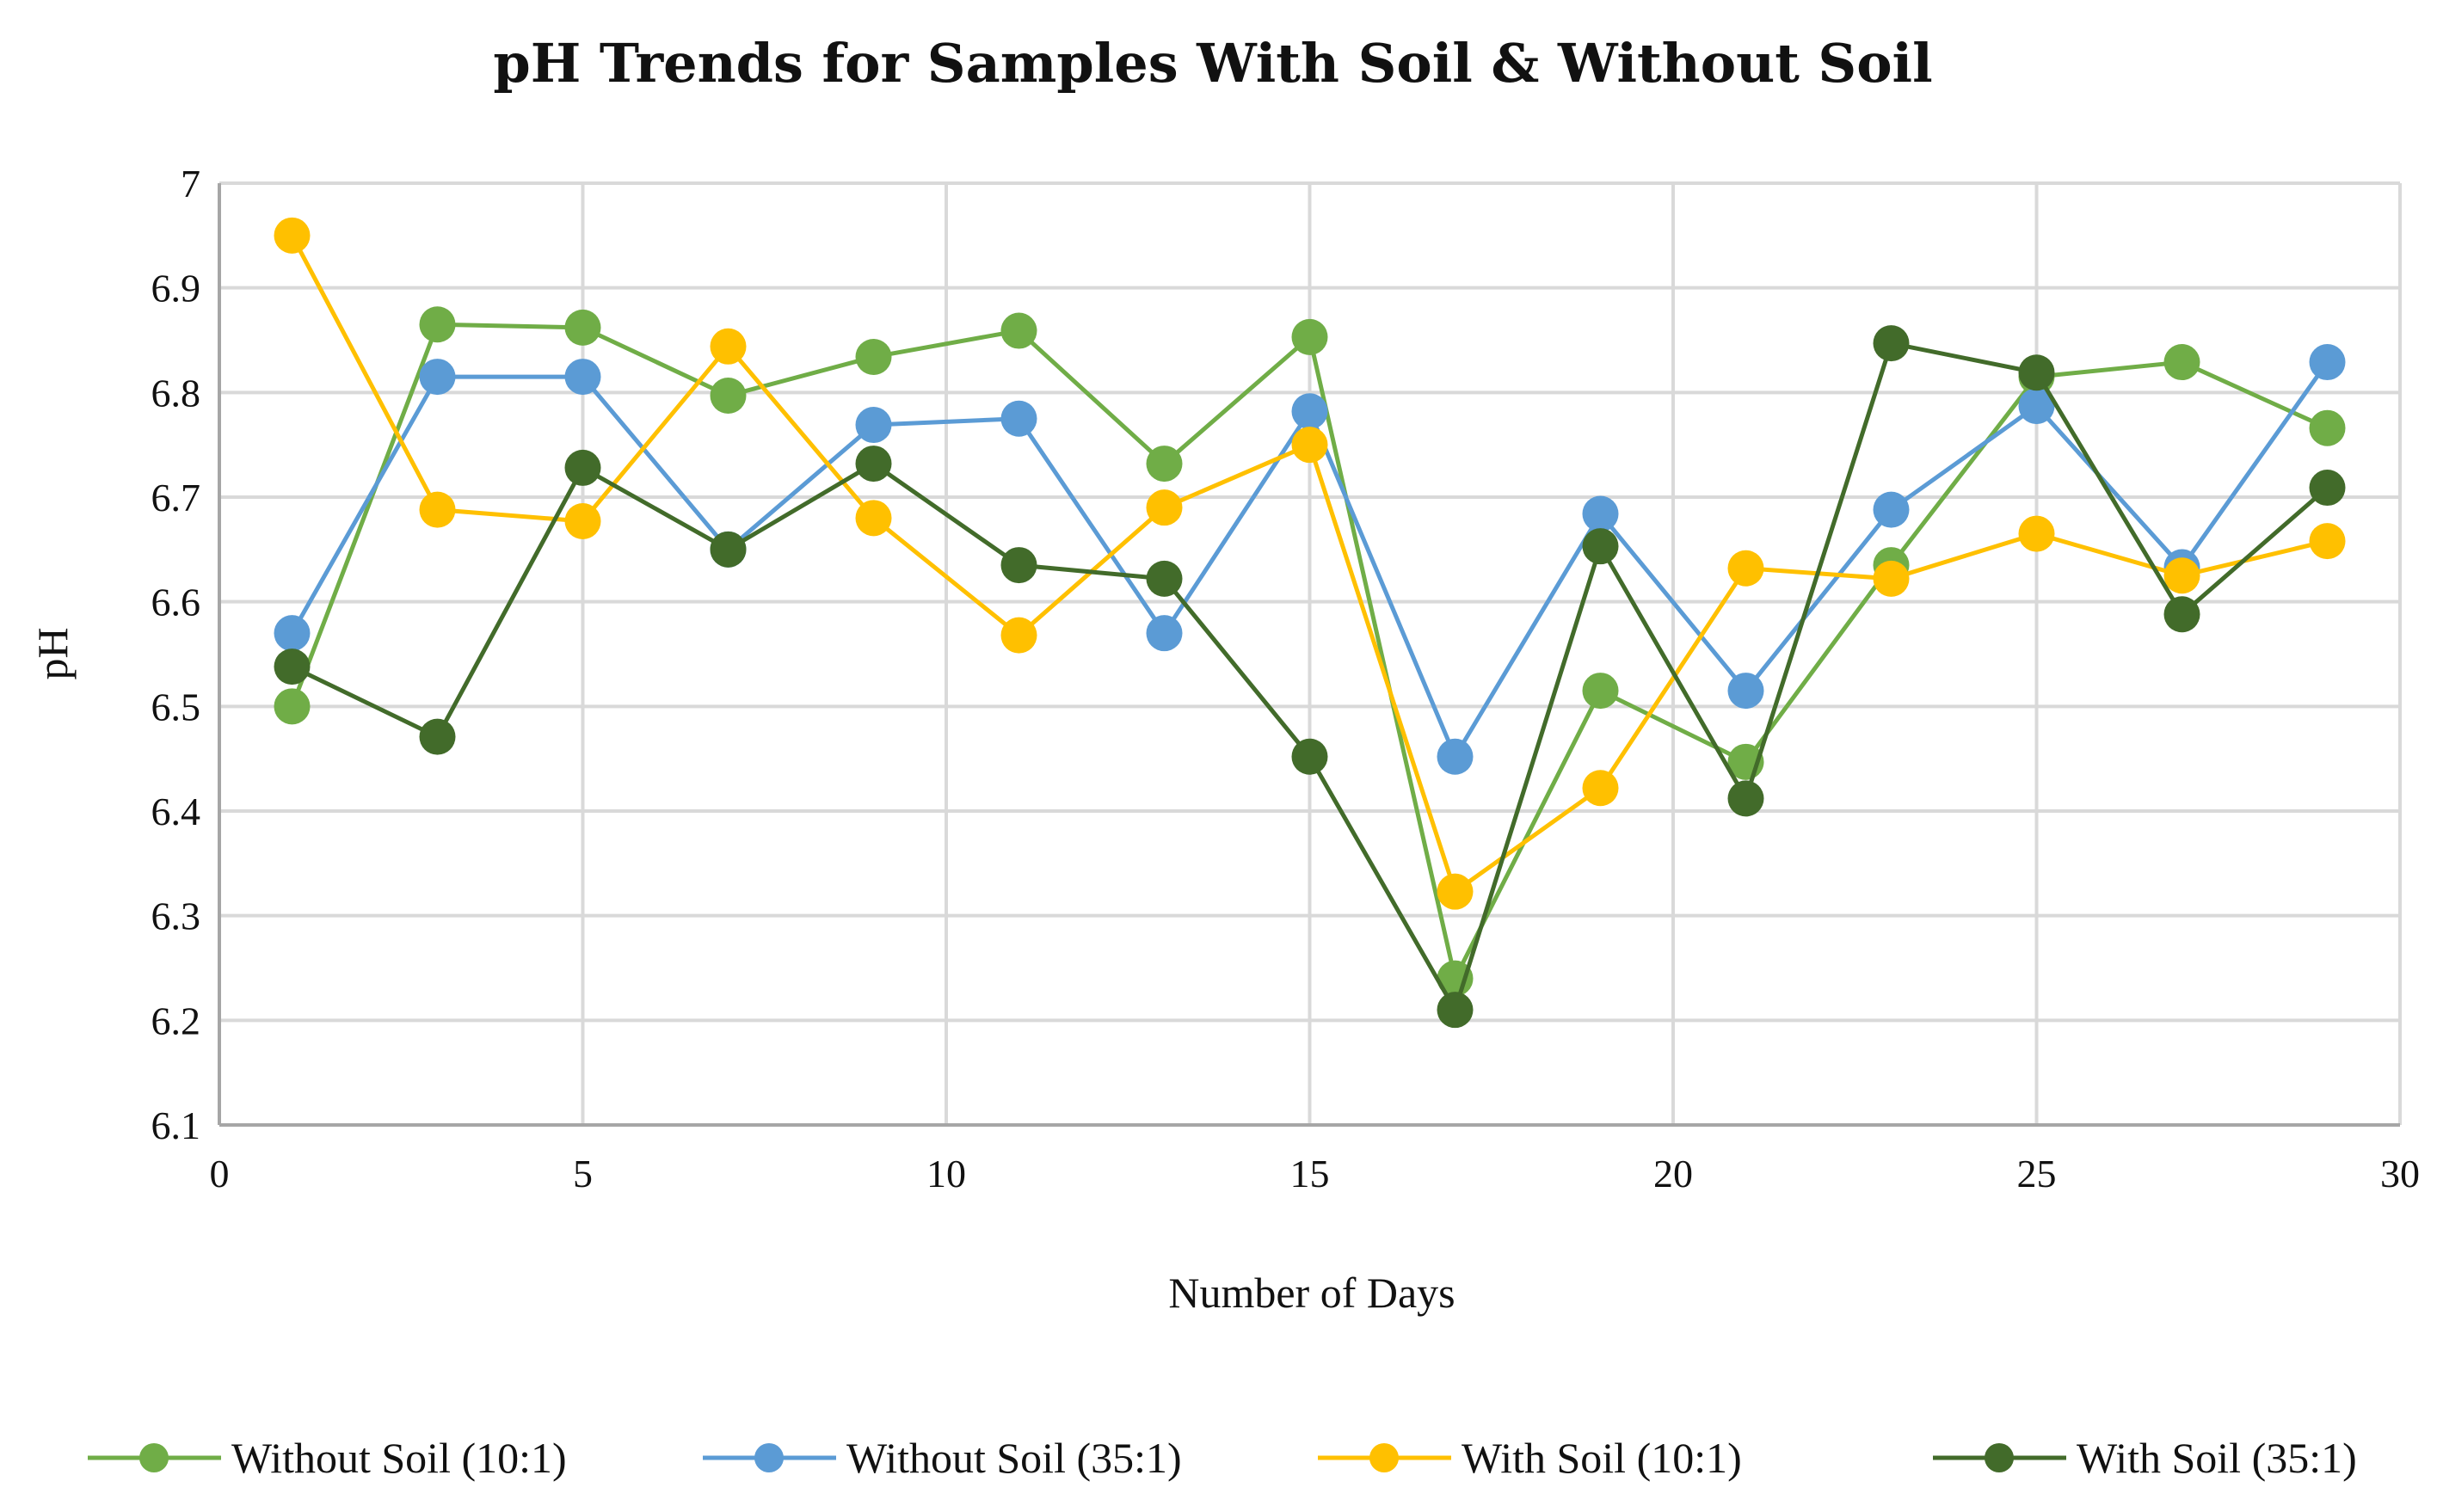 The image size is (2437, 1512). Describe the element at coordinates (53, 653) in the screenshot. I see `y-axis-label: pH` at that location.